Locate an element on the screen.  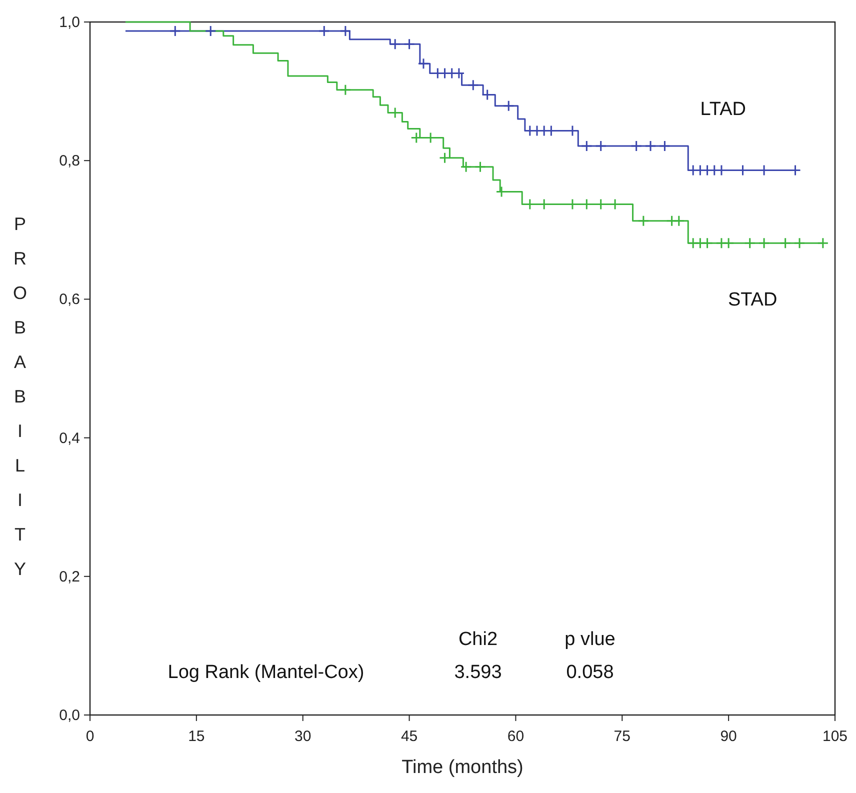
x-tick-label: 75 is located at coordinates (622, 736).